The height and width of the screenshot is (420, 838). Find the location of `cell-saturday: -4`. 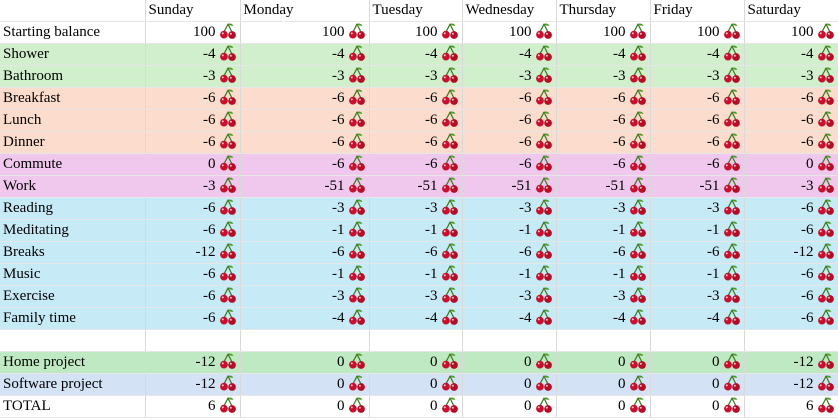

cell-saturday: -4 is located at coordinates (791, 54).